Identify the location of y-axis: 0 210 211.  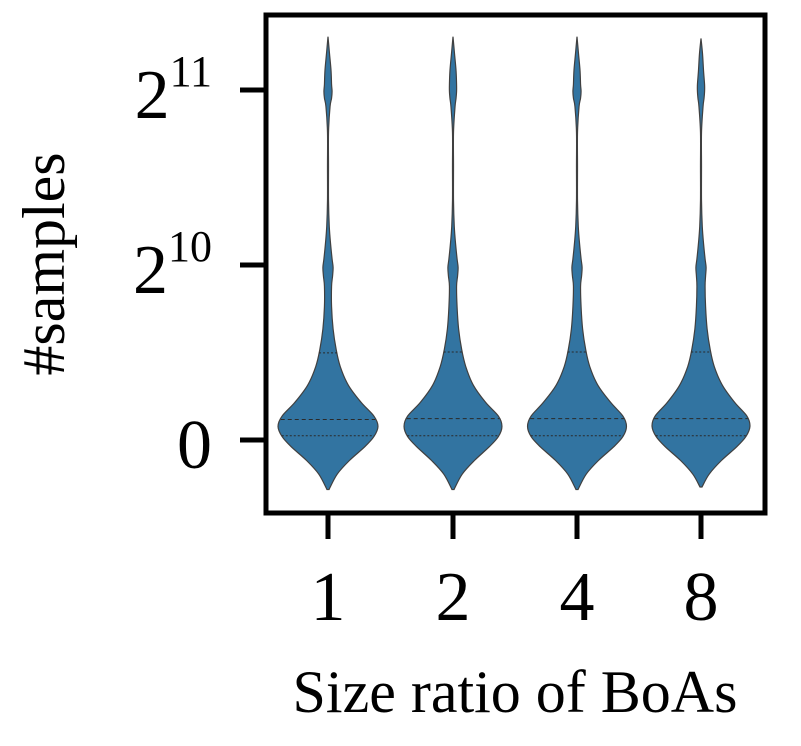
(199, 265).